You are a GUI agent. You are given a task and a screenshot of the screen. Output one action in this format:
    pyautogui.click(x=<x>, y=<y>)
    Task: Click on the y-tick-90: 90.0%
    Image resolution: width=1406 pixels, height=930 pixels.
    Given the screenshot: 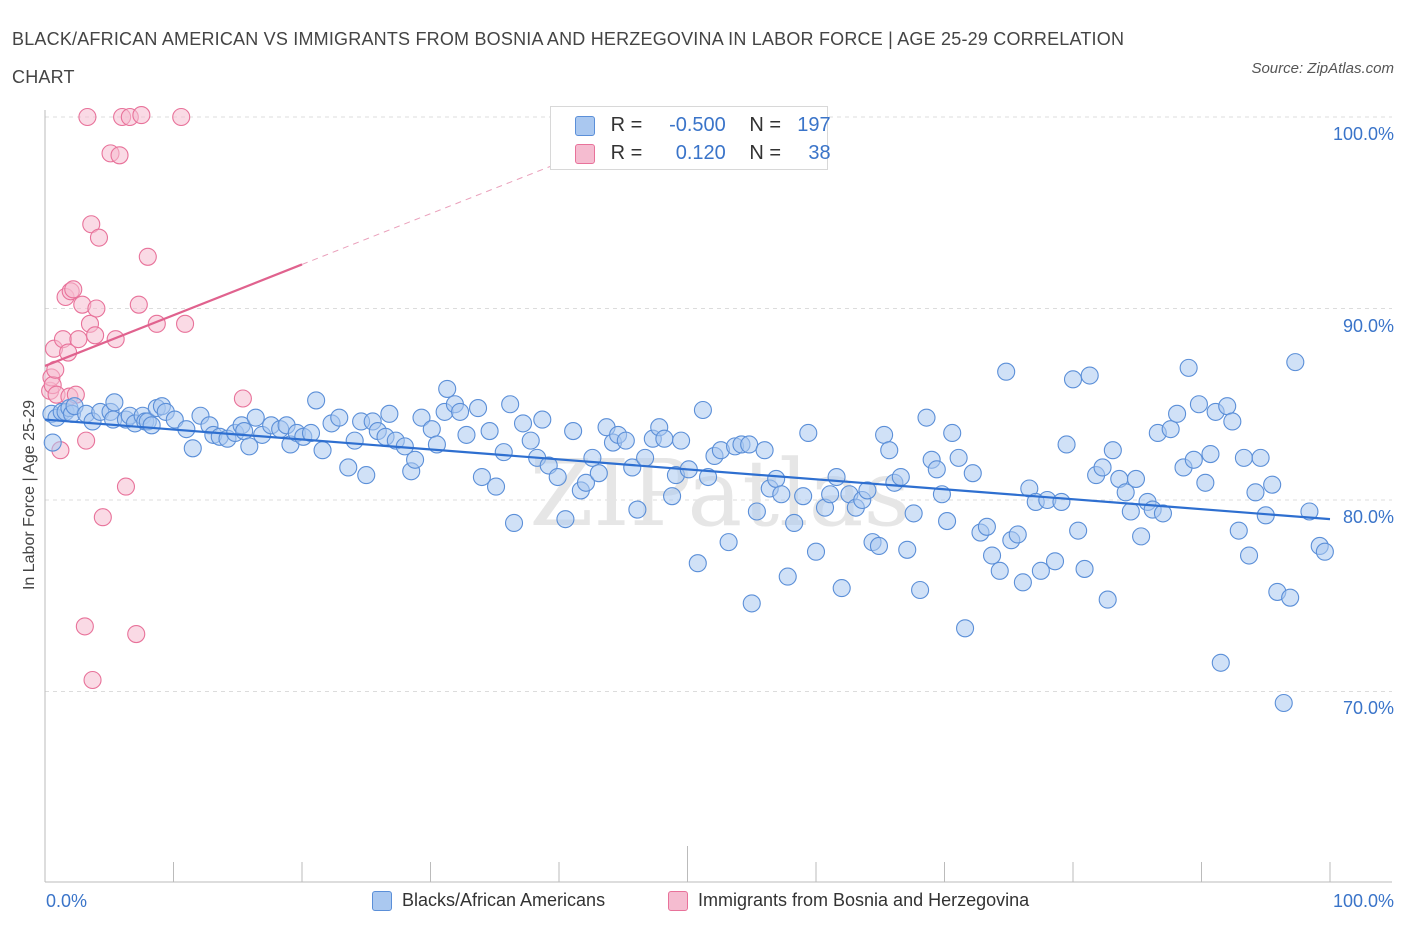 What is the action you would take?
    pyautogui.click(x=1368, y=326)
    